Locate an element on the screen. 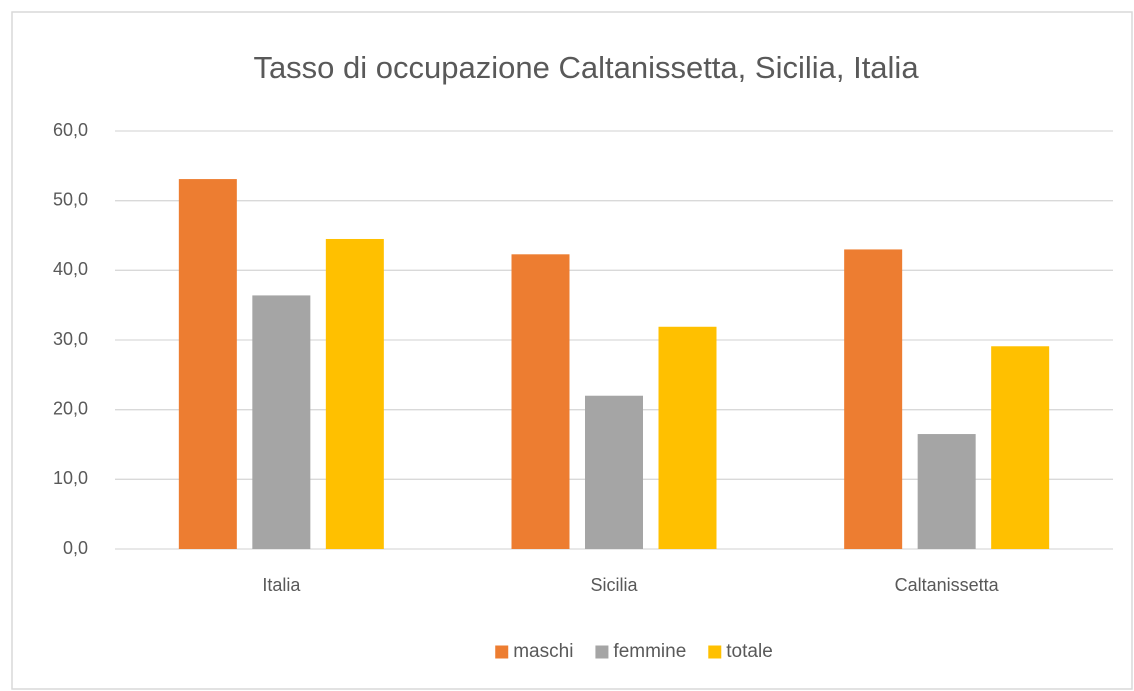 This screenshot has width=1134, height=691. y-tick-label: 30,0 is located at coordinates (70, 339).